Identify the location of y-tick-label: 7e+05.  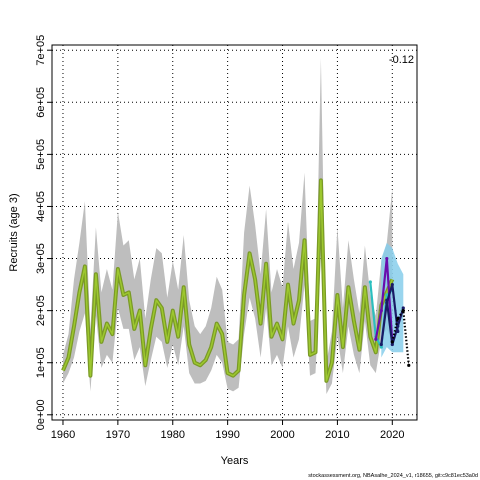
(41, 50).